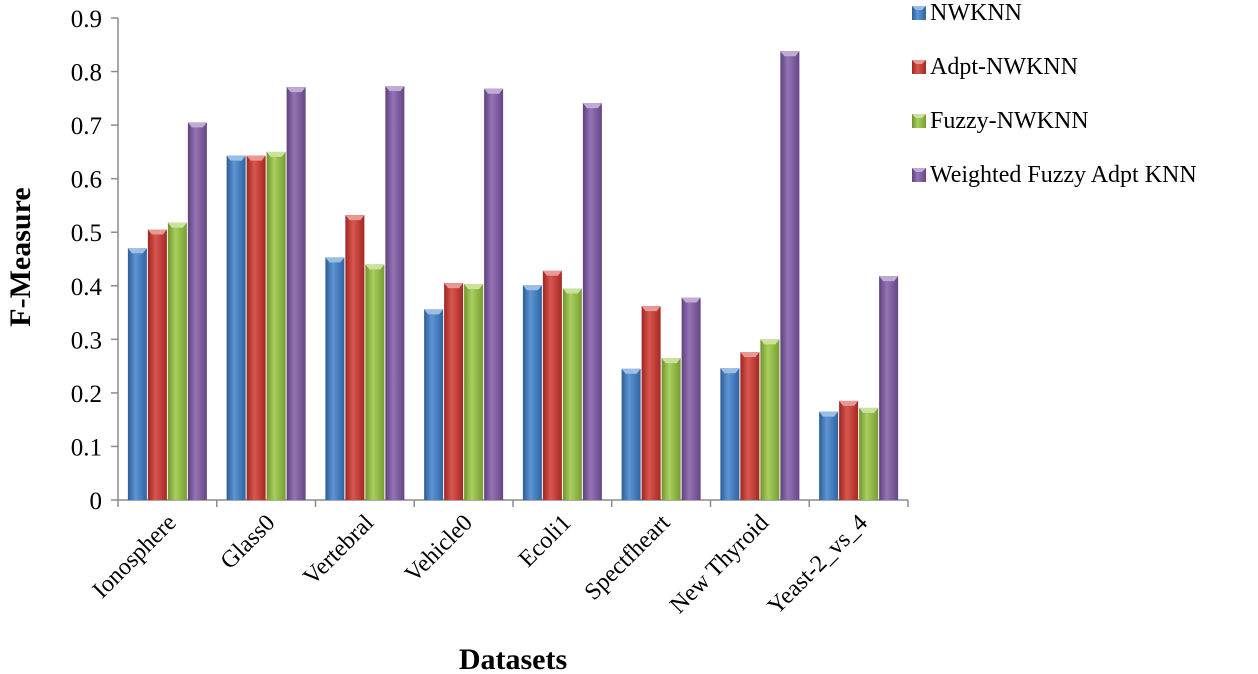 The width and height of the screenshot is (1258, 674). Describe the element at coordinates (439, 549) in the screenshot. I see `x-tick-label: Vehicle0` at that location.